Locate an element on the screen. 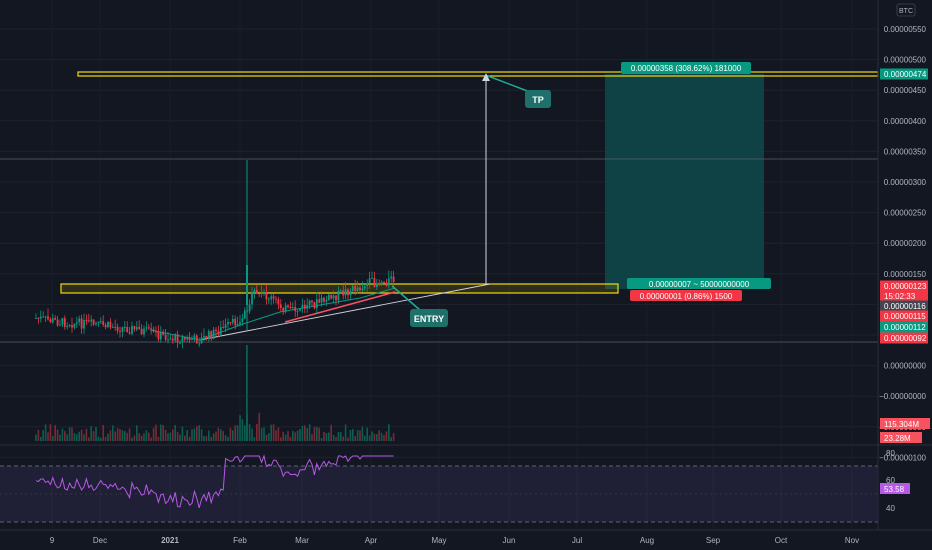 The height and width of the screenshot is (550, 932). volume-bars is located at coordinates (215, 393).